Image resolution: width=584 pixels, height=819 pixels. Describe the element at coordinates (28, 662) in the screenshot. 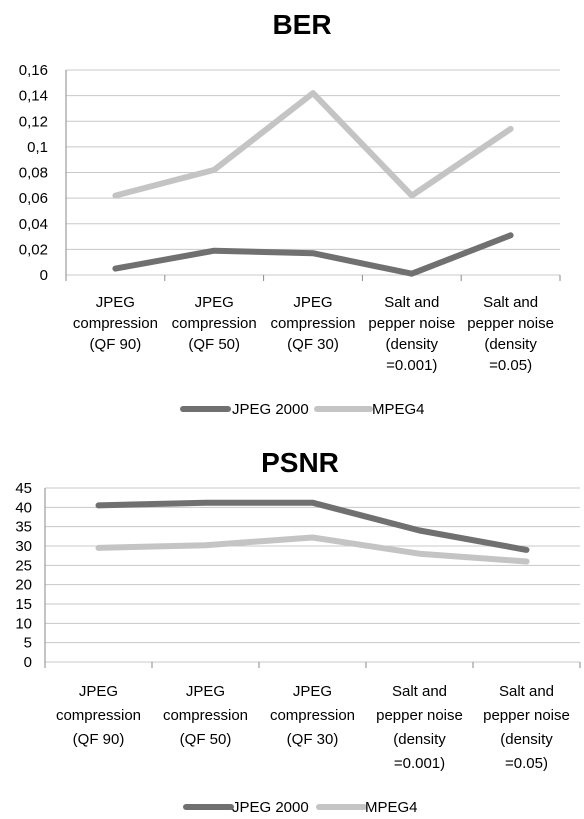

I see `chart2-y-tick-label: 0` at that location.